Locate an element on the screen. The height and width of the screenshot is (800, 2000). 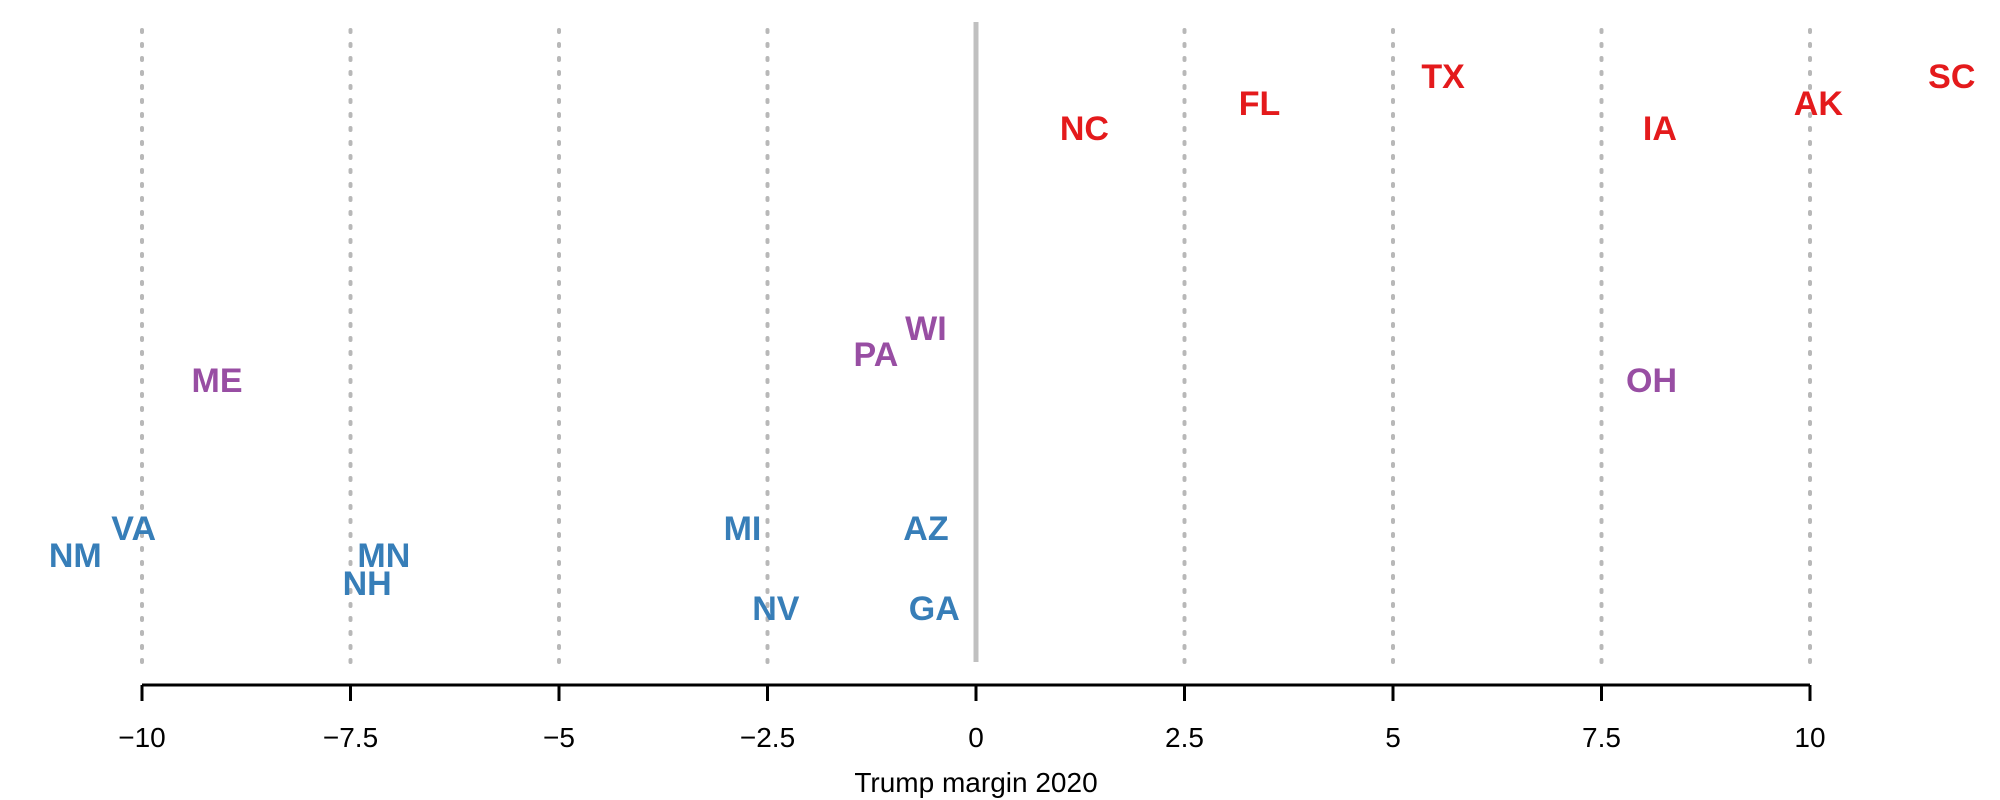
x-tick-label: 10 is located at coordinates (1809, 737).